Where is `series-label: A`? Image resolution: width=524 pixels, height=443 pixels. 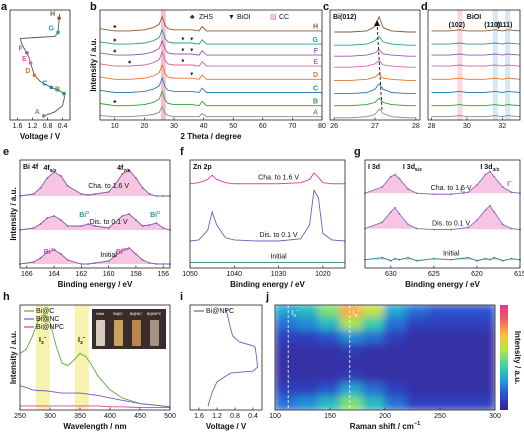
series-label: A is located at coordinates (315, 113).